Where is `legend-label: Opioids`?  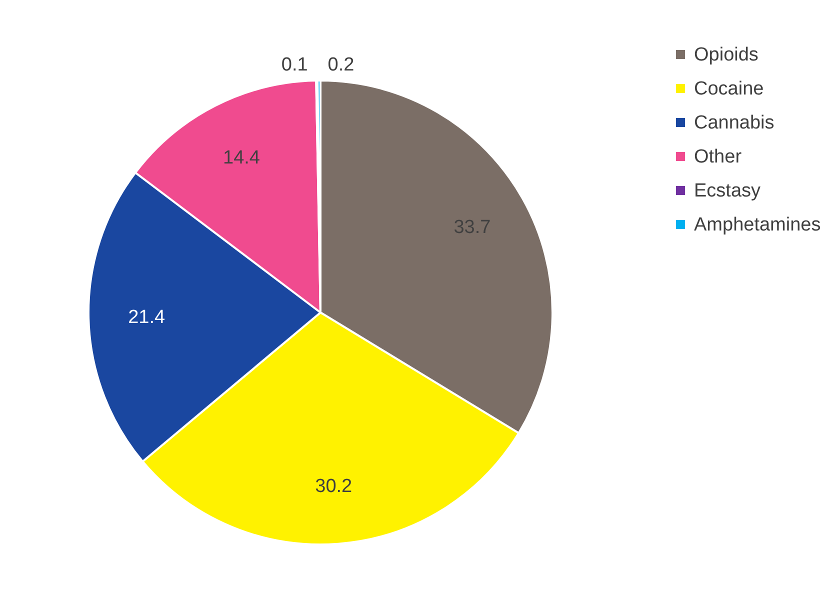 legend-label: Opioids is located at coordinates (726, 55).